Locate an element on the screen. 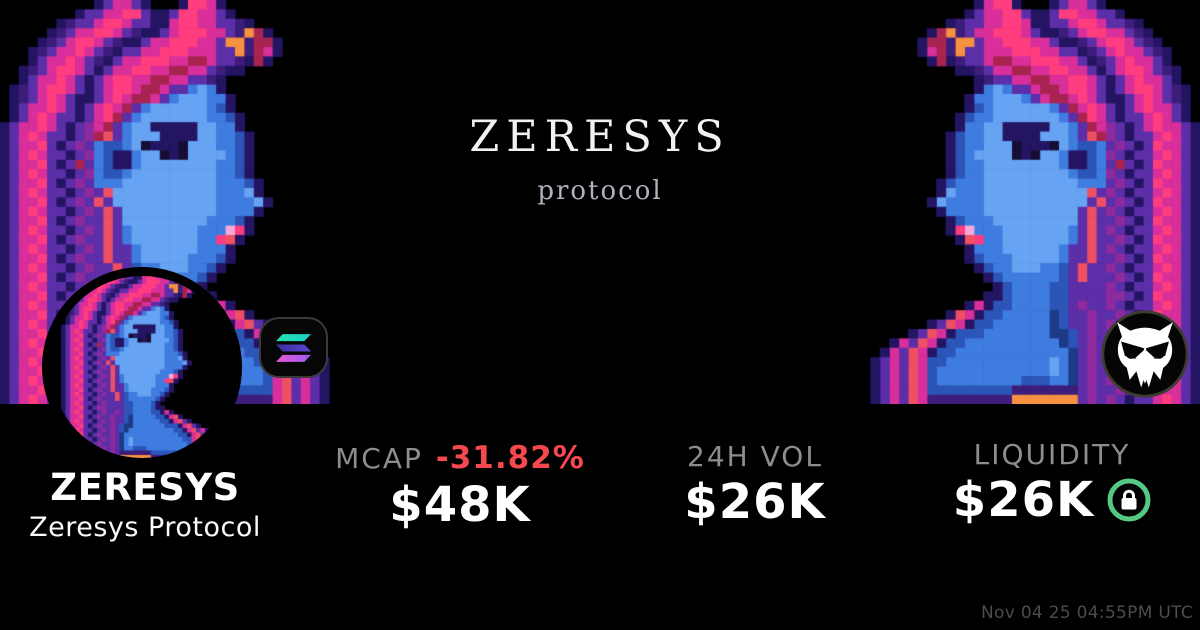 The width and height of the screenshot is (1200, 630). solana-icon is located at coordinates (293, 347).